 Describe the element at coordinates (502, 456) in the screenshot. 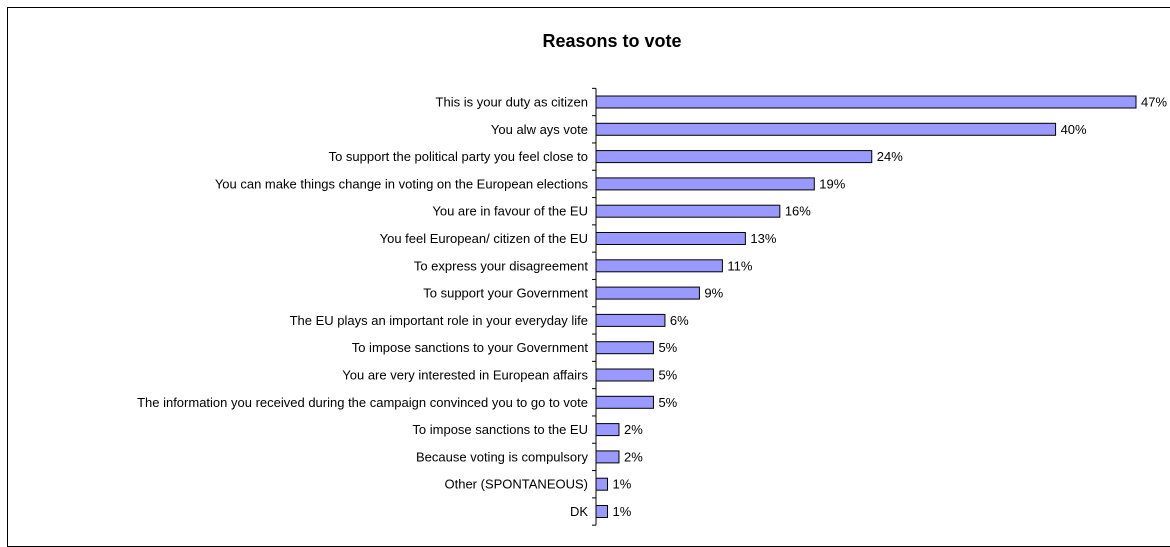

I see `category-label: Because voting is compulsory` at that location.